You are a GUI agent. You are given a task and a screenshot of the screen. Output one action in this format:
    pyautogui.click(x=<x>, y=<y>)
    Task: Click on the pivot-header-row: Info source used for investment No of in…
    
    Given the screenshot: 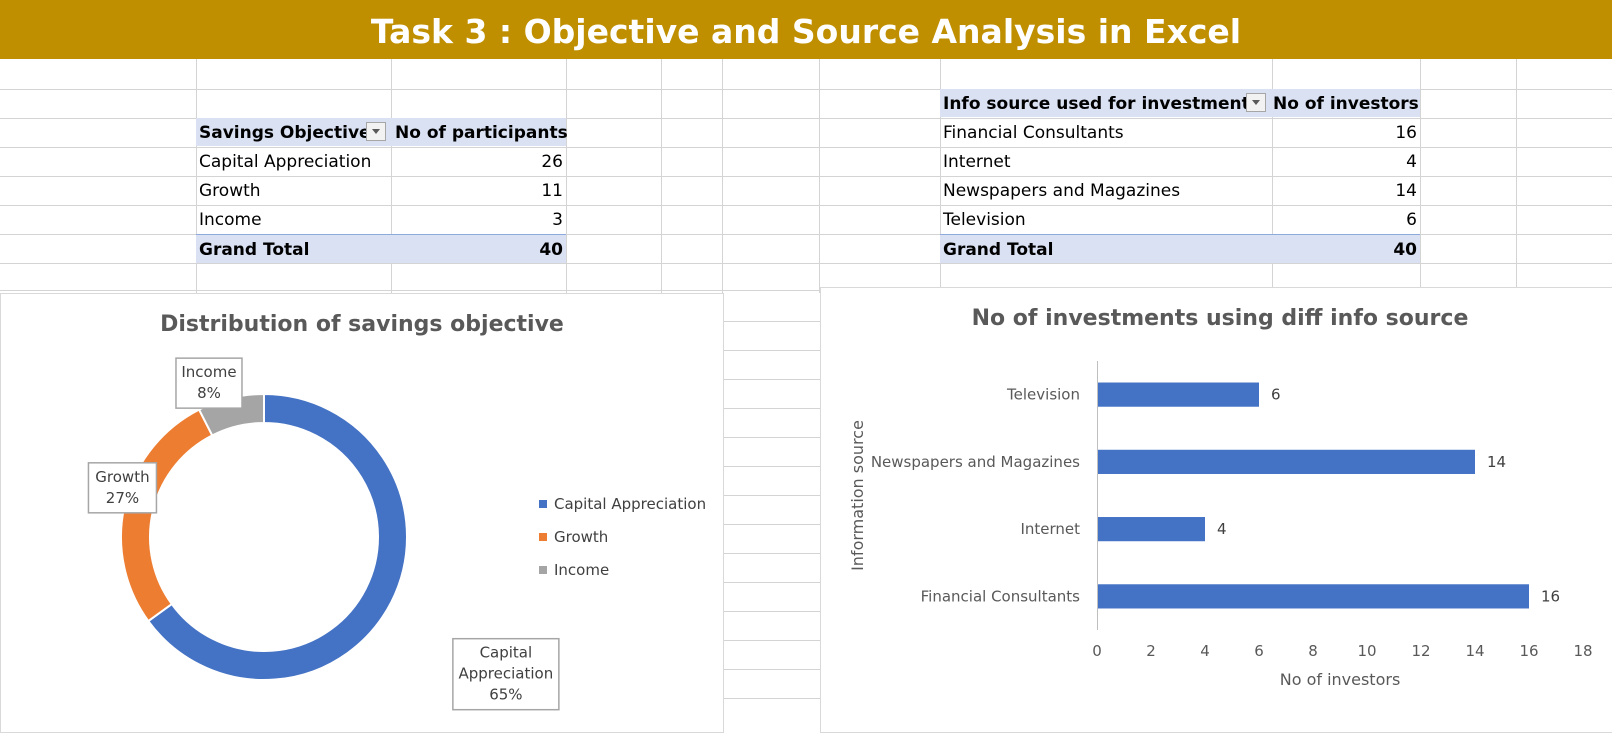 What is the action you would take?
    pyautogui.click(x=1180, y=103)
    